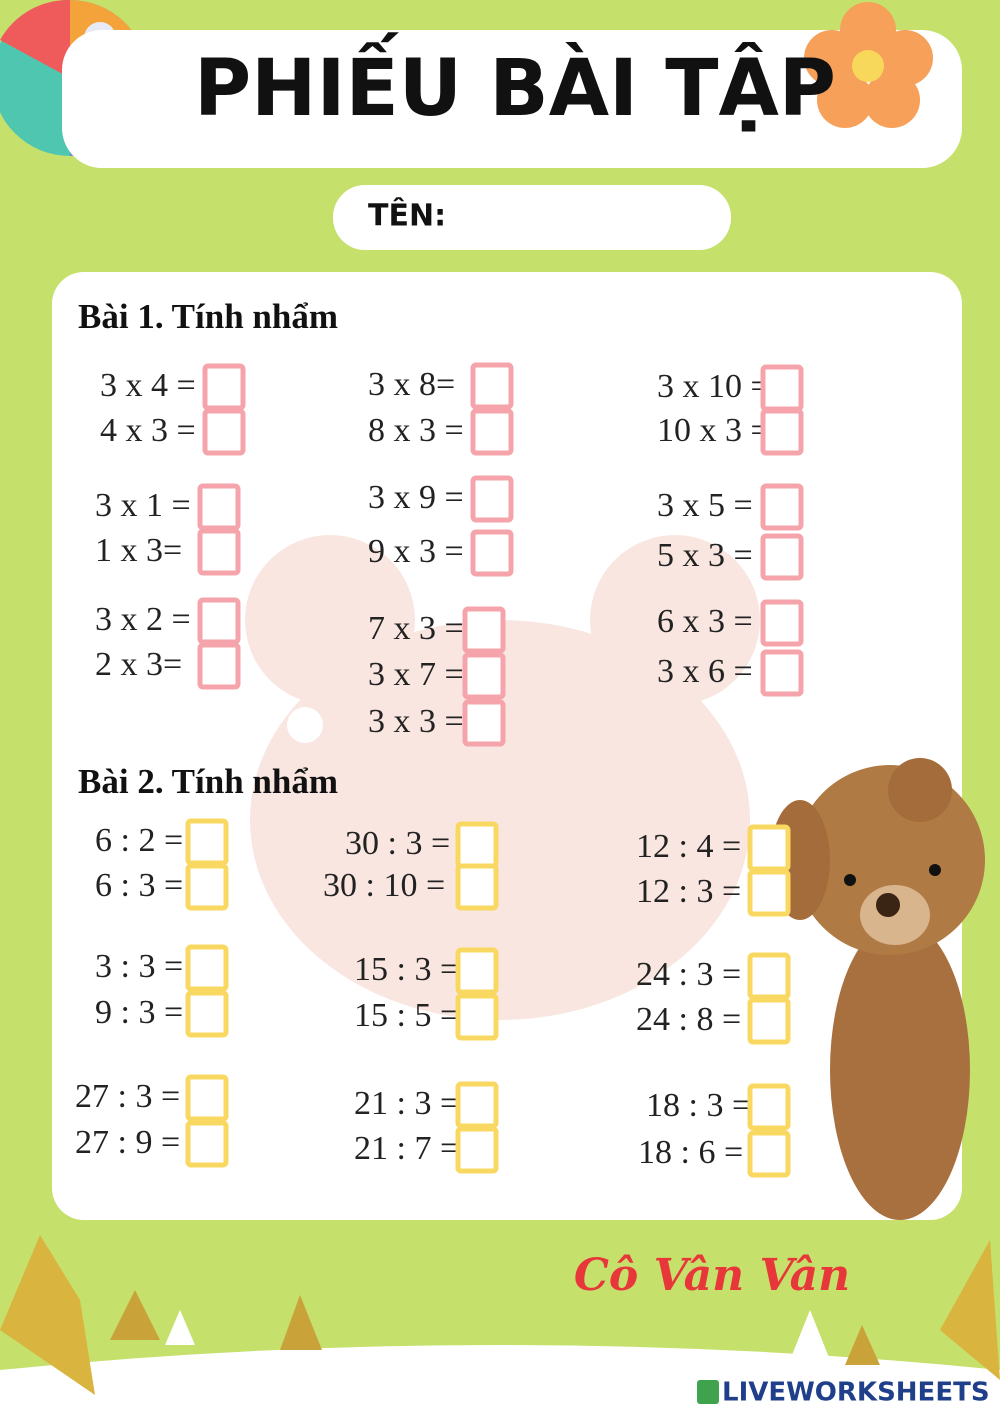 This screenshot has height=1414, width=1000. Describe the element at coordinates (416, 430) in the screenshot. I see `problem: 8 x 3 =` at that location.